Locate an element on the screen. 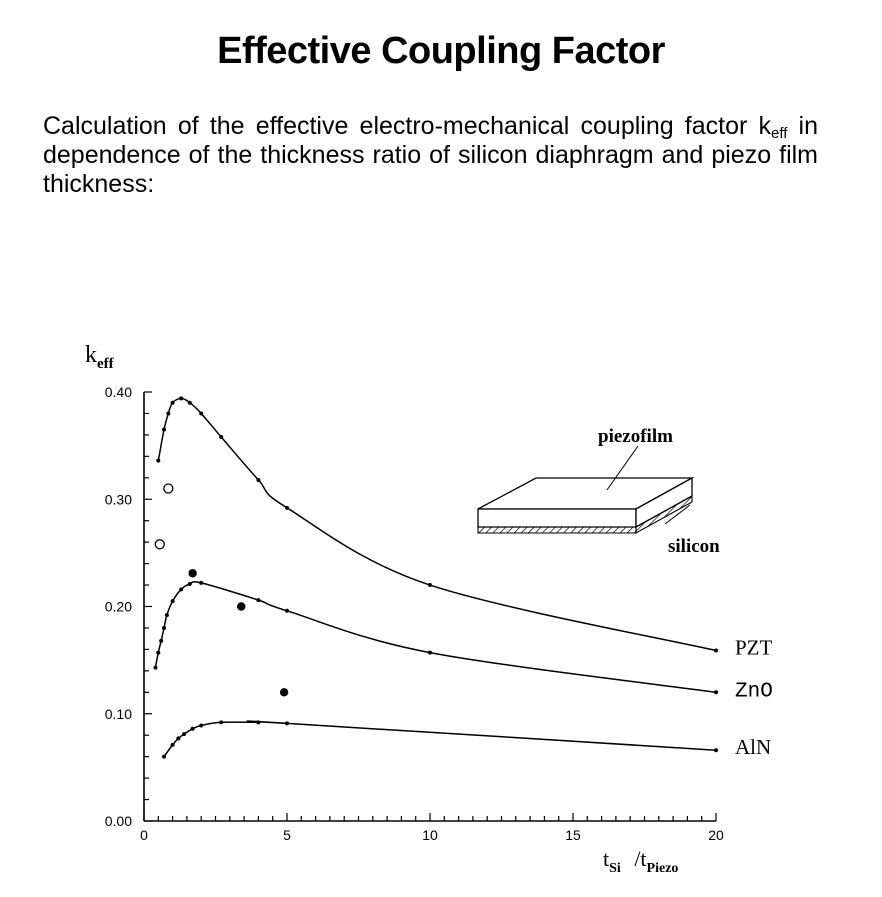  piezofilm-front-face is located at coordinates (557, 518).